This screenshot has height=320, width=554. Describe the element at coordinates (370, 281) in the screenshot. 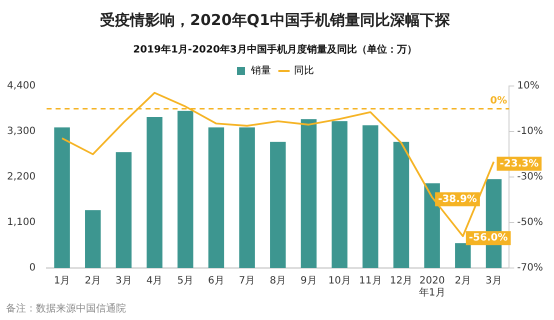

I see `x-tick-label: 11月` at that location.